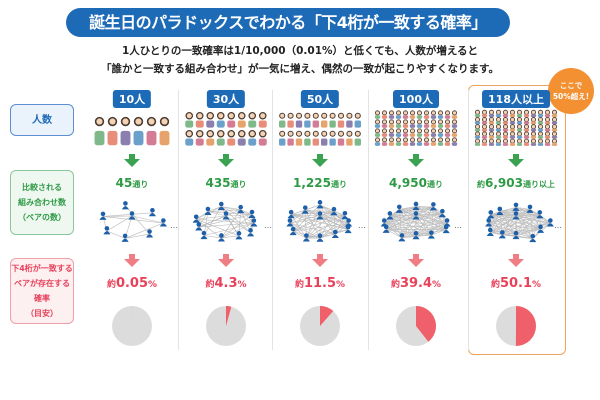 The width and height of the screenshot is (600, 400). Describe the element at coordinates (288, 22) in the screenshot. I see `page-title: 誕生日のパラドックスでわかる「下4桁が一致する確率」` at that location.